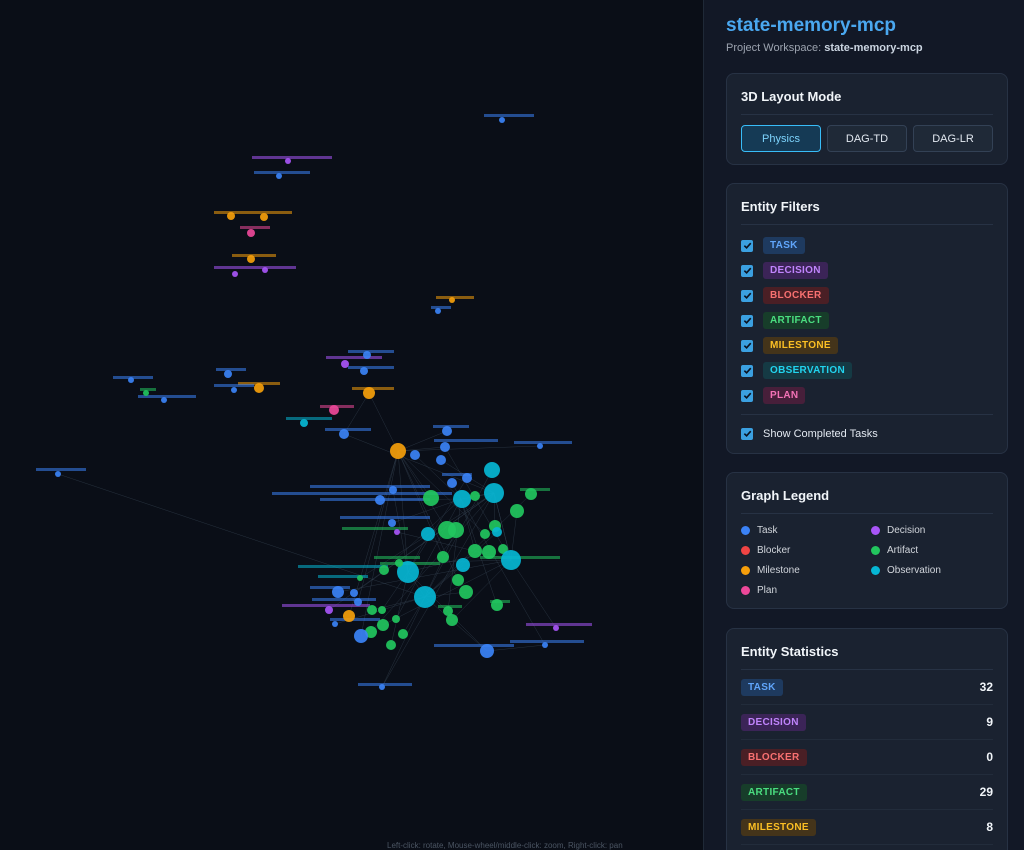  What do you see at coordinates (867, 433) in the screenshot?
I see `show-completed-row: Show Completed Tasks` at bounding box center [867, 433].